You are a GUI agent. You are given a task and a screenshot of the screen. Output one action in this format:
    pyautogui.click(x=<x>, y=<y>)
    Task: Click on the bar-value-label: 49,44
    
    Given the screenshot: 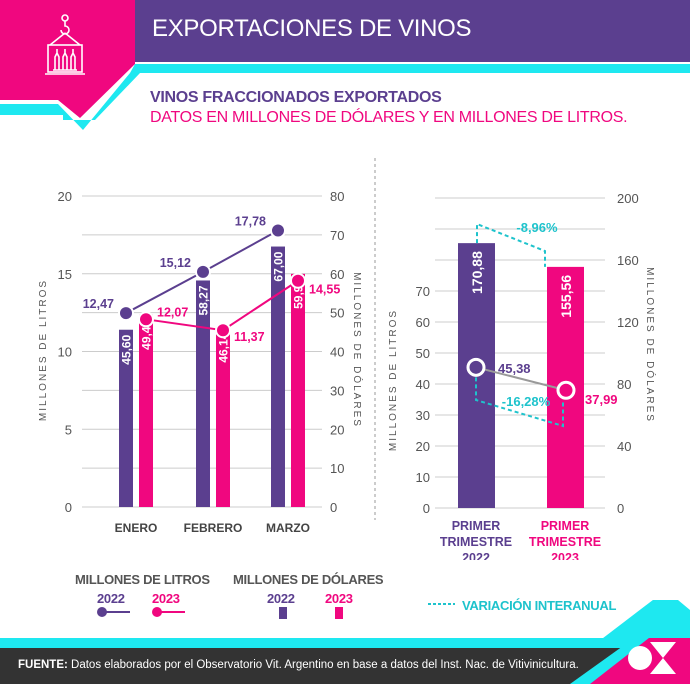 What is the action you would take?
    pyautogui.click(x=147, y=334)
    